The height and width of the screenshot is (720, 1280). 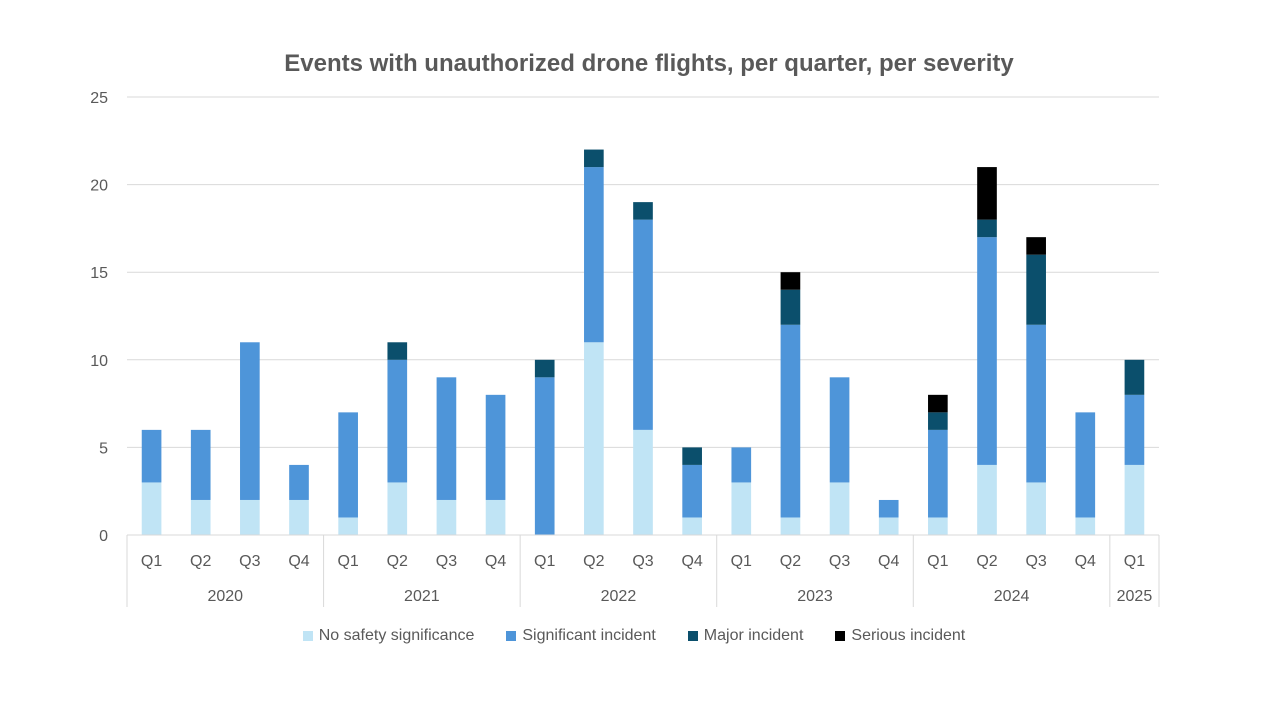 What do you see at coordinates (589, 635) in the screenshot?
I see `legend-label: Significant incident` at bounding box center [589, 635].